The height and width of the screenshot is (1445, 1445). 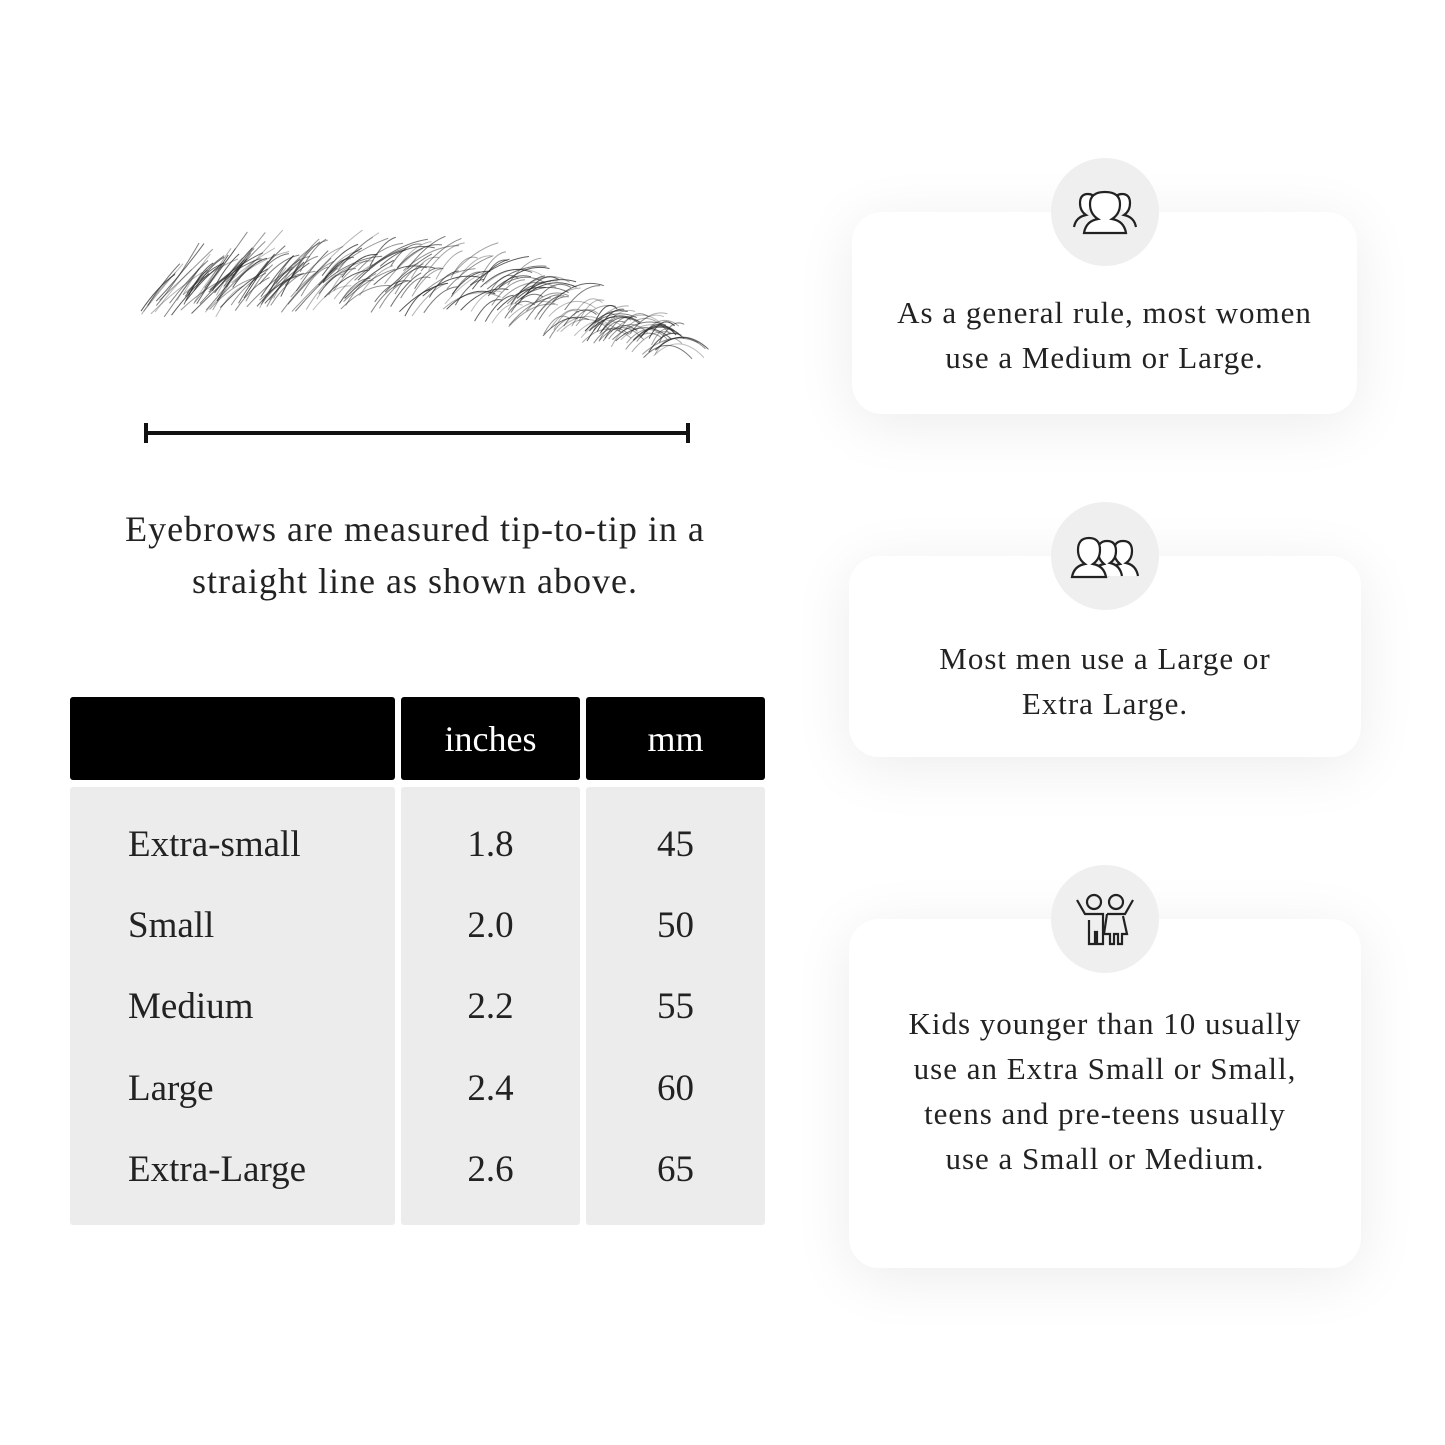 What do you see at coordinates (675, 1088) in the screenshot?
I see `mm-value: 60` at bounding box center [675, 1088].